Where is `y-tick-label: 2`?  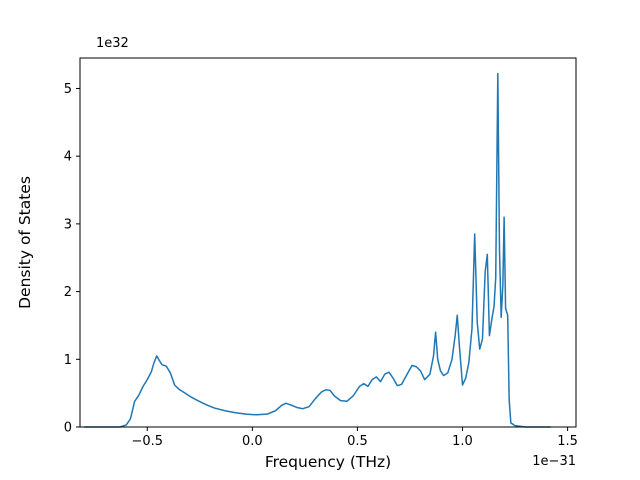 y-tick-label: 2 is located at coordinates (68, 292).